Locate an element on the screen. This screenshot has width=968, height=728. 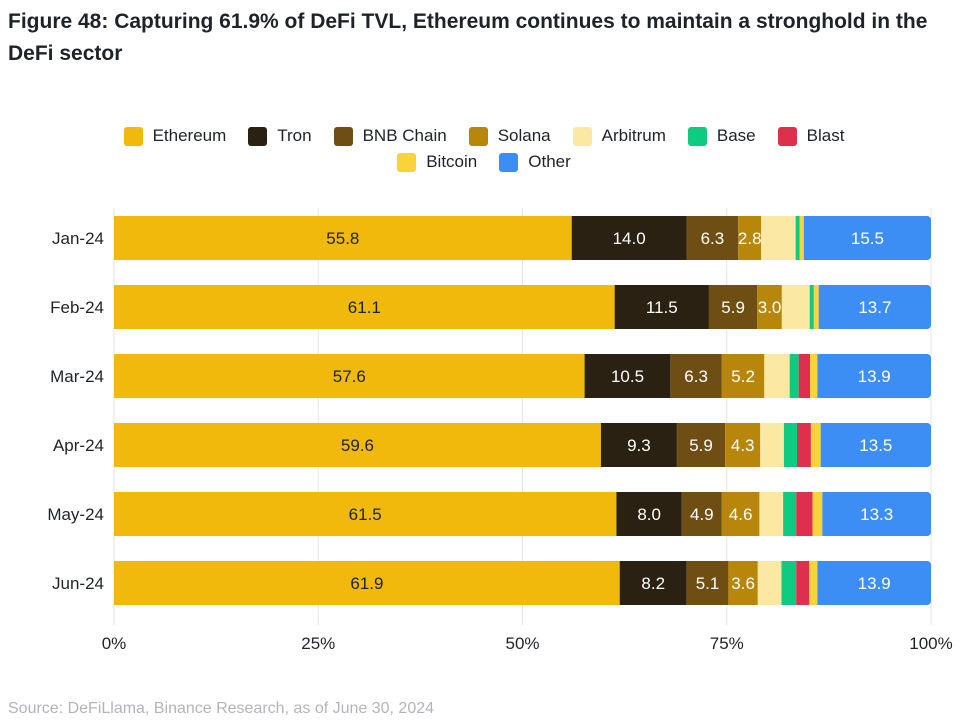
bar-jun-24-tron is located at coordinates (653, 583).